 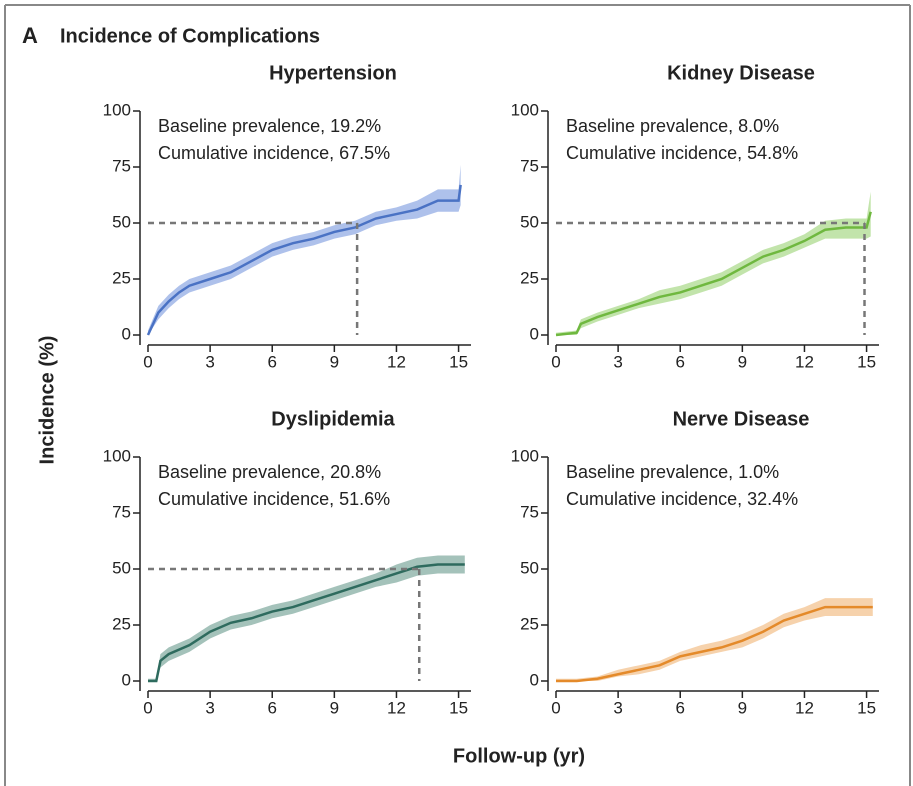 What do you see at coordinates (47, 400) in the screenshot?
I see `y-axis-label: Incidence (%)` at bounding box center [47, 400].